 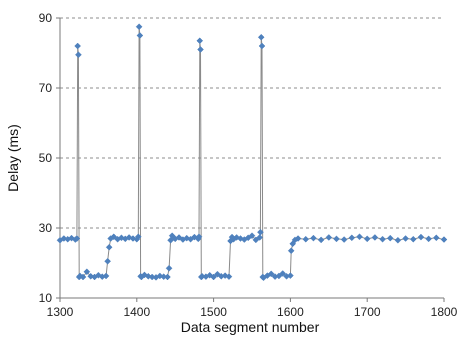 I want to click on x-axis-title: Data segment number, so click(x=250, y=327).